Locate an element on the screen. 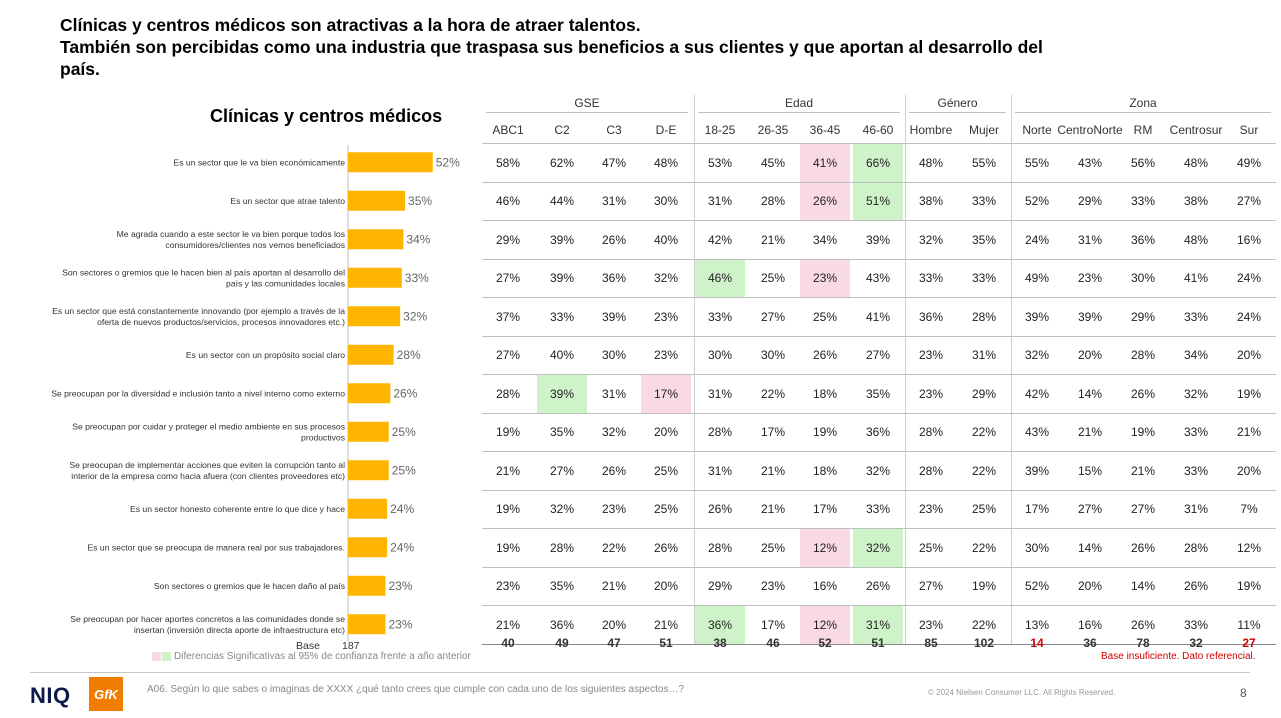 The image size is (1281, 718). column-header: 26-35 is located at coordinates (773, 130).